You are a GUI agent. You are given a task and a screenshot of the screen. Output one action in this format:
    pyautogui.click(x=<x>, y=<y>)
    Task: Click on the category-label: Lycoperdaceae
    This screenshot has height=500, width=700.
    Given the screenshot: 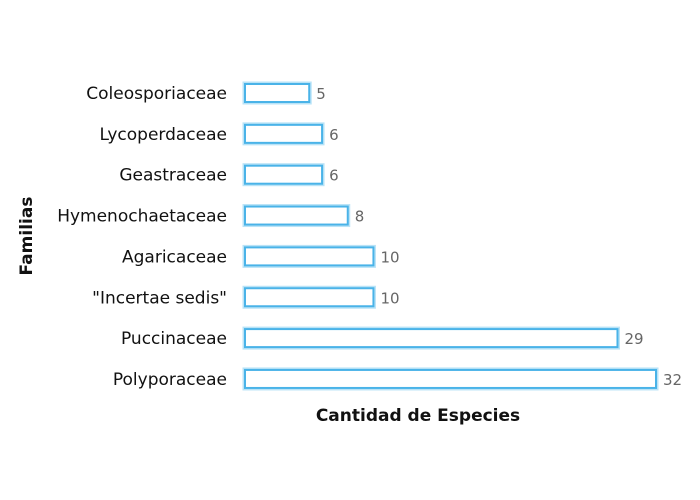 What is the action you would take?
    pyautogui.click(x=163, y=135)
    